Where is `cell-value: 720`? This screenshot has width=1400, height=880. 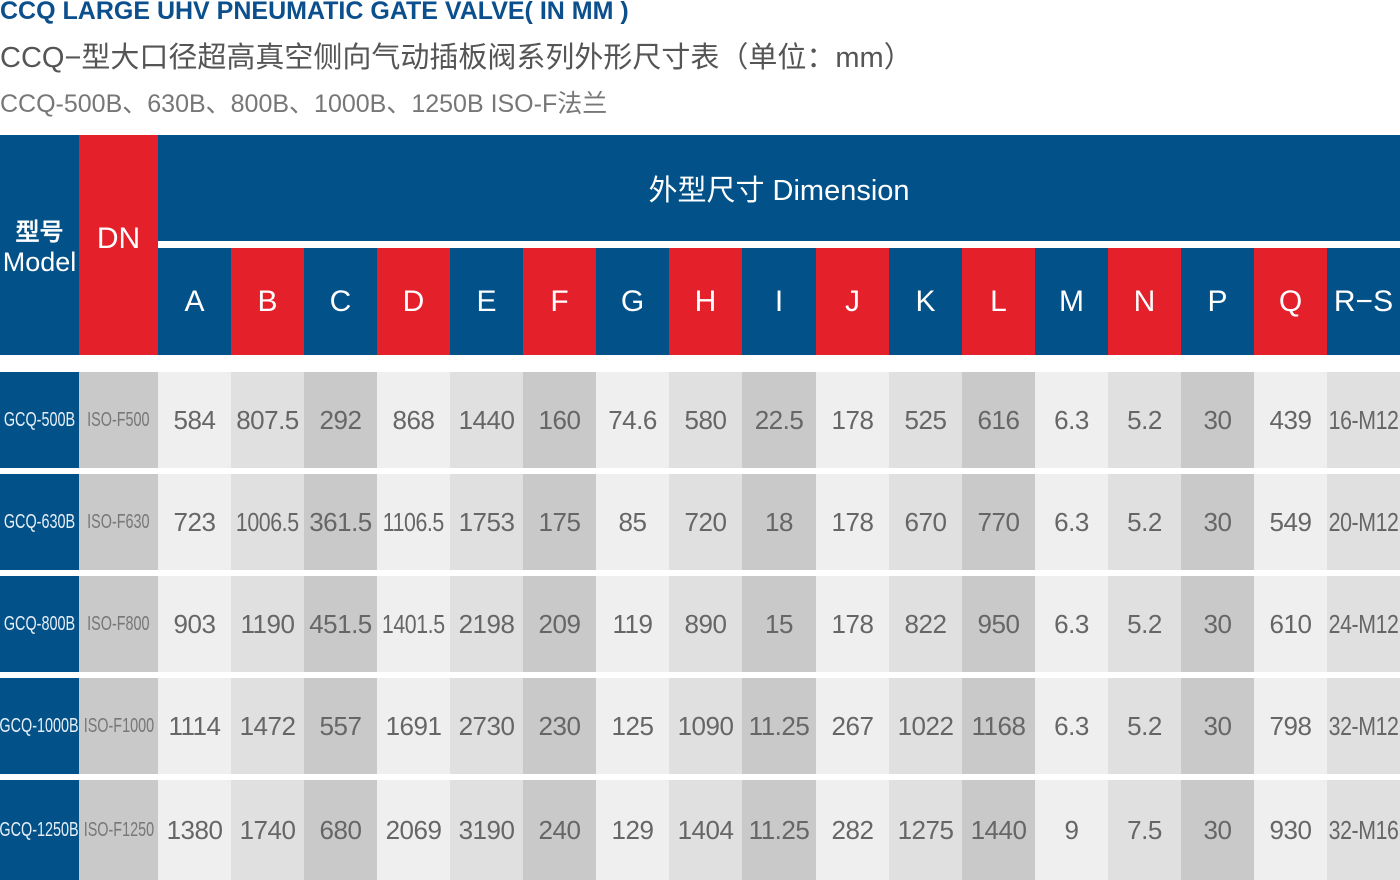 cell-value: 720 is located at coordinates (705, 521).